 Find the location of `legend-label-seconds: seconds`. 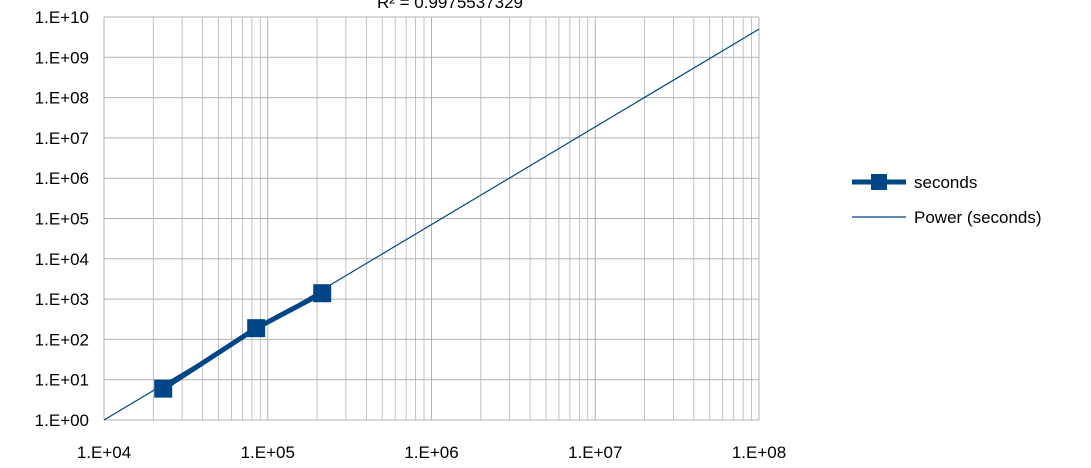

legend-label-seconds: seconds is located at coordinates (945, 182).